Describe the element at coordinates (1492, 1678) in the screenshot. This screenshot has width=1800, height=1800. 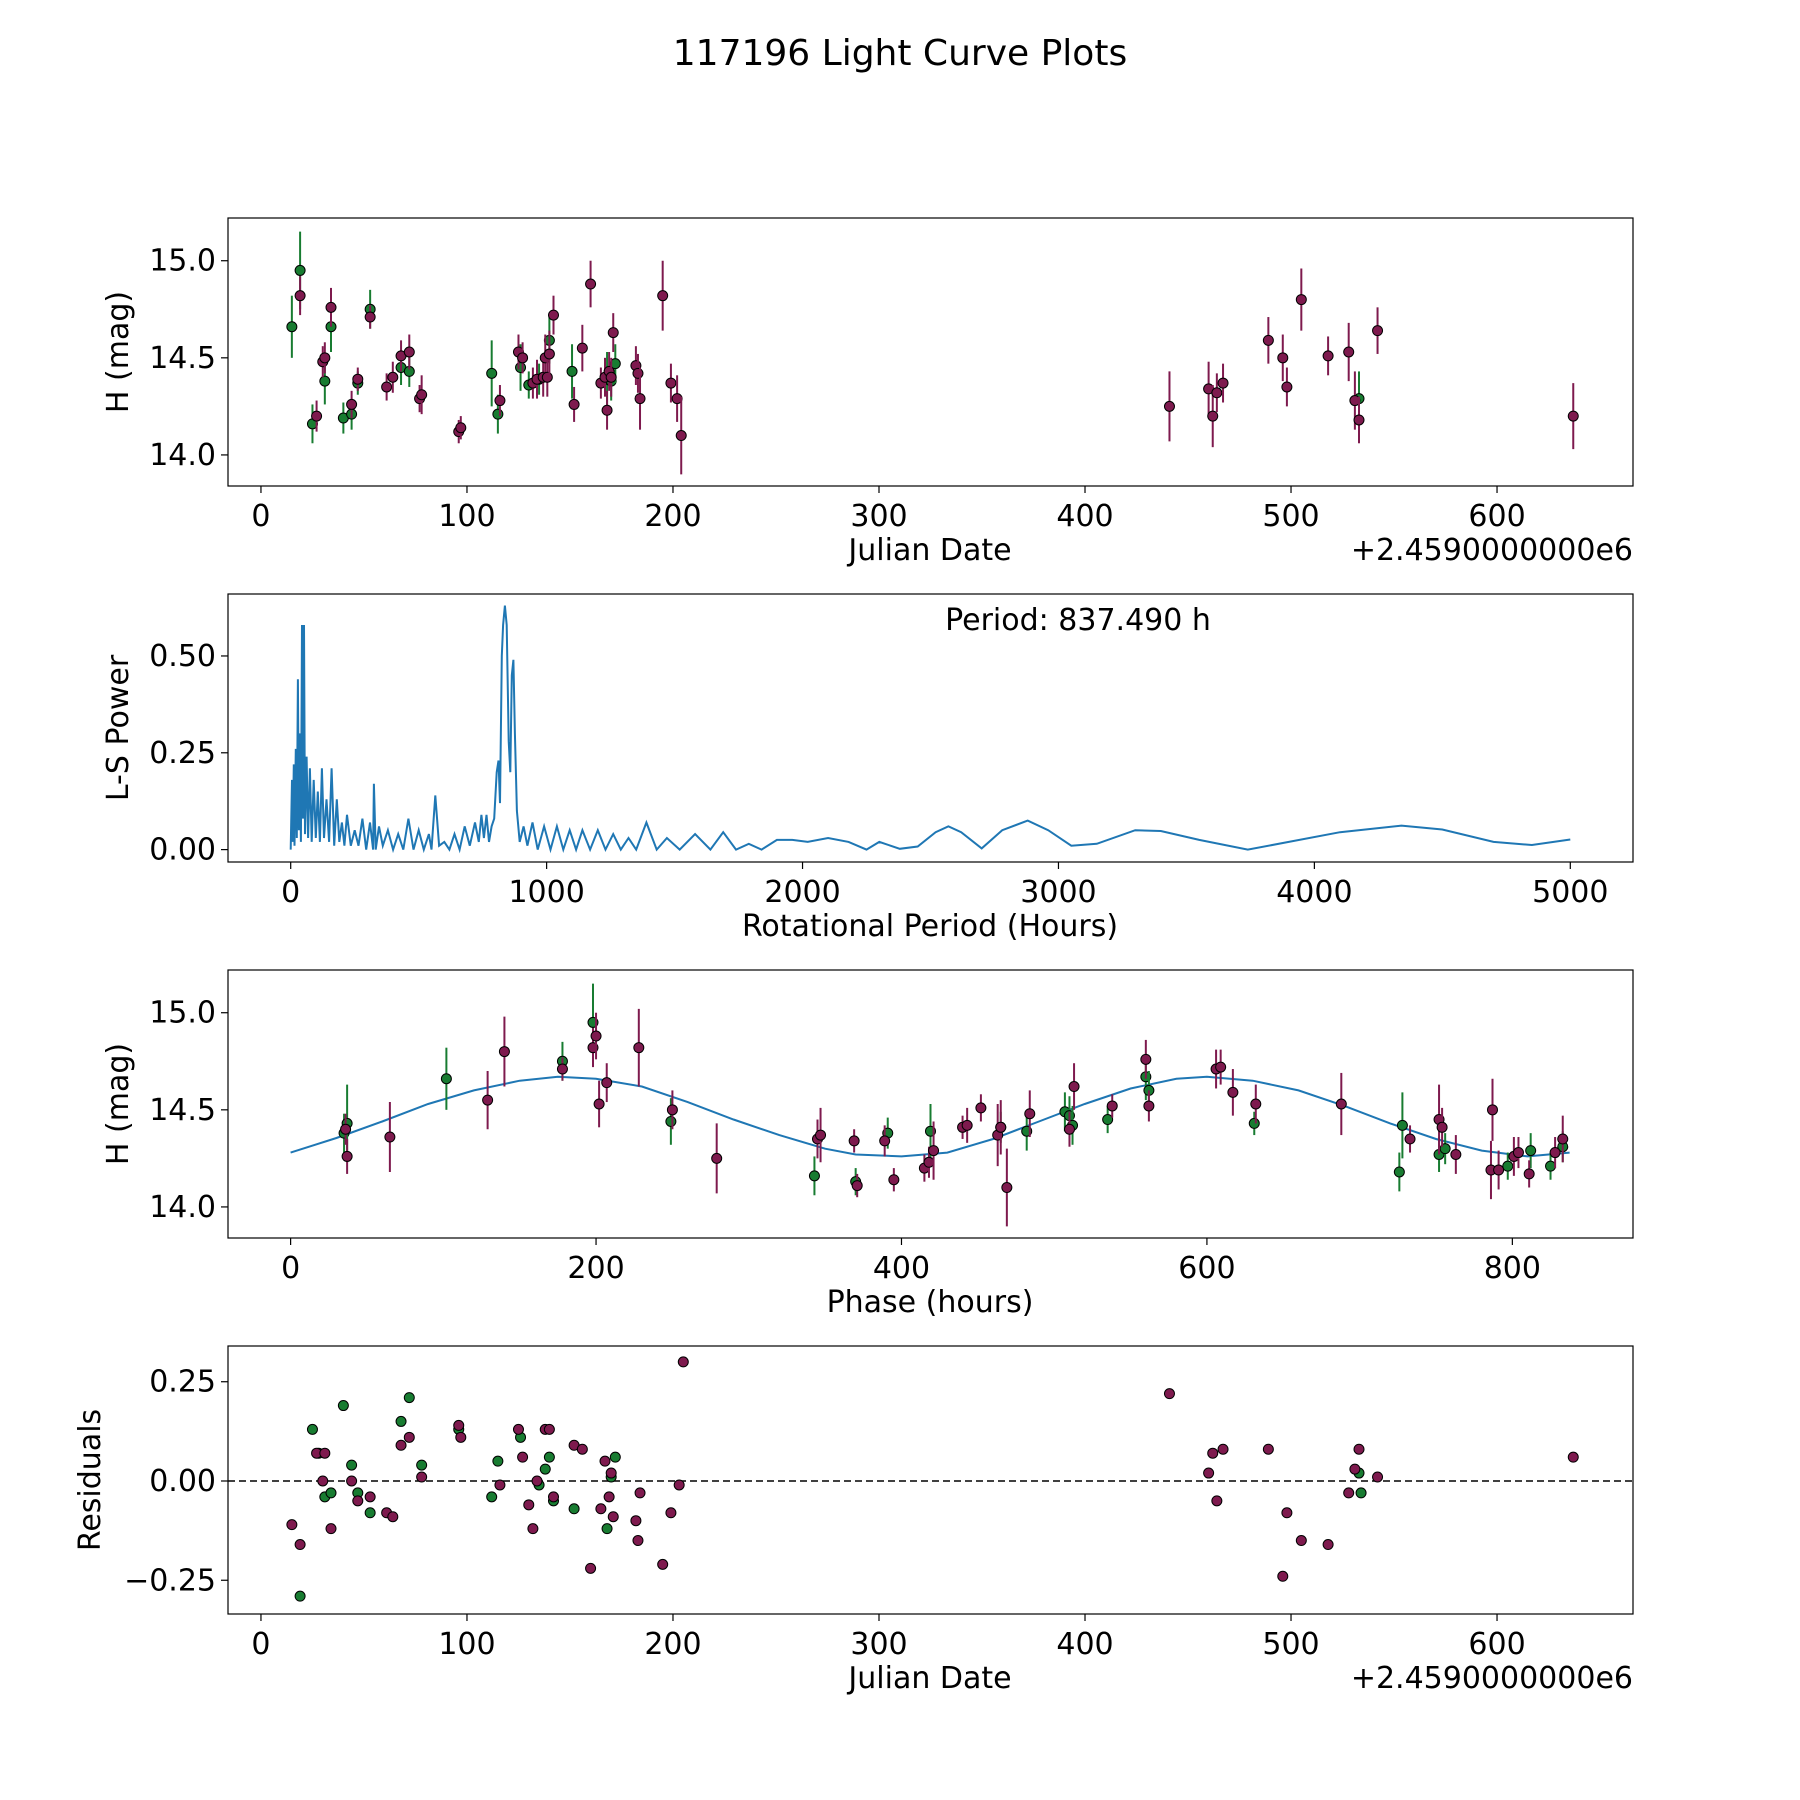
I see `residuals-x-offset-label: +2.4590000000e6` at that location.